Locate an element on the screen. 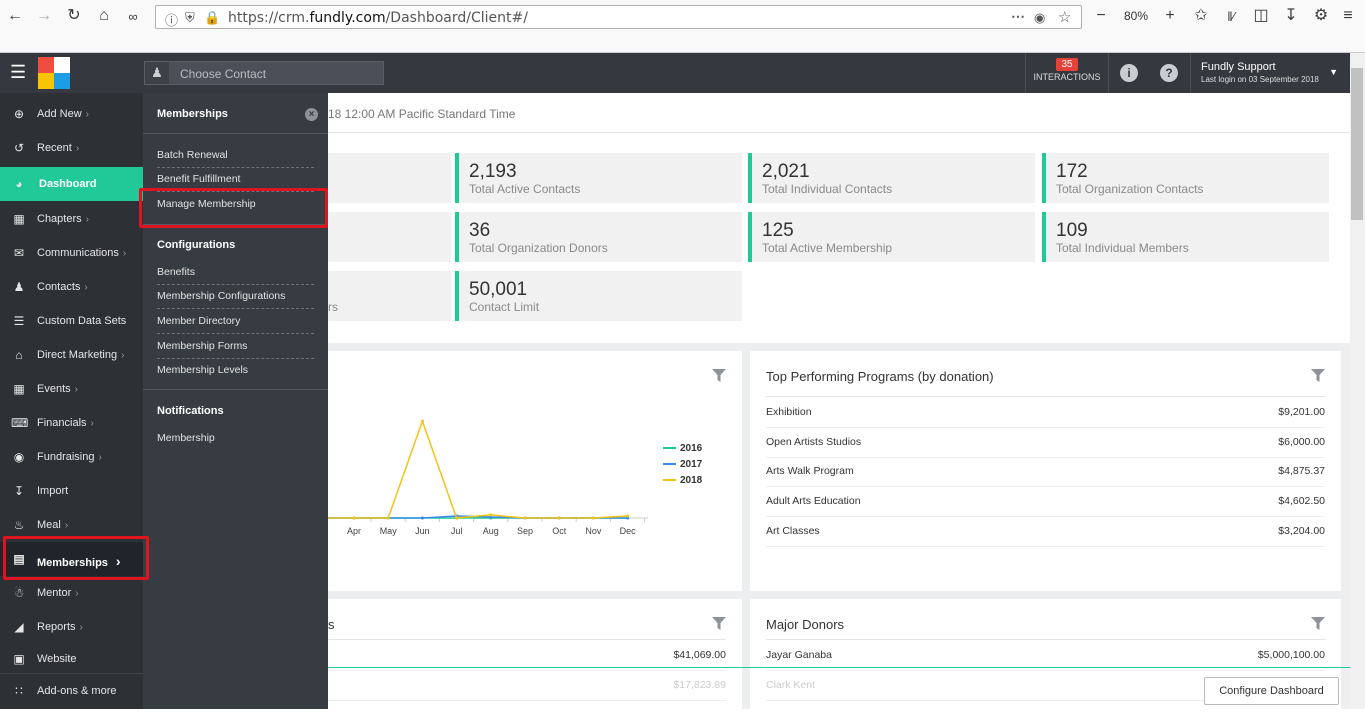 Image resolution: width=1365 pixels, height=719 pixels. sidebar-item-fundraising: ◉ Fundraising › is located at coordinates (71, 457).